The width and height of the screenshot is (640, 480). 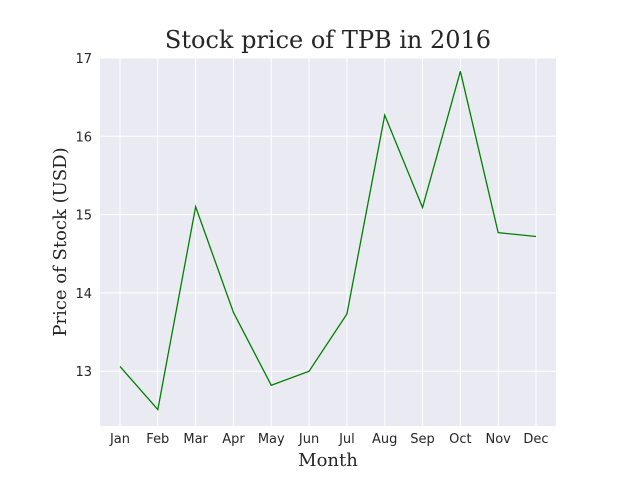 I want to click on y-tick-label: 15, so click(x=83, y=216).